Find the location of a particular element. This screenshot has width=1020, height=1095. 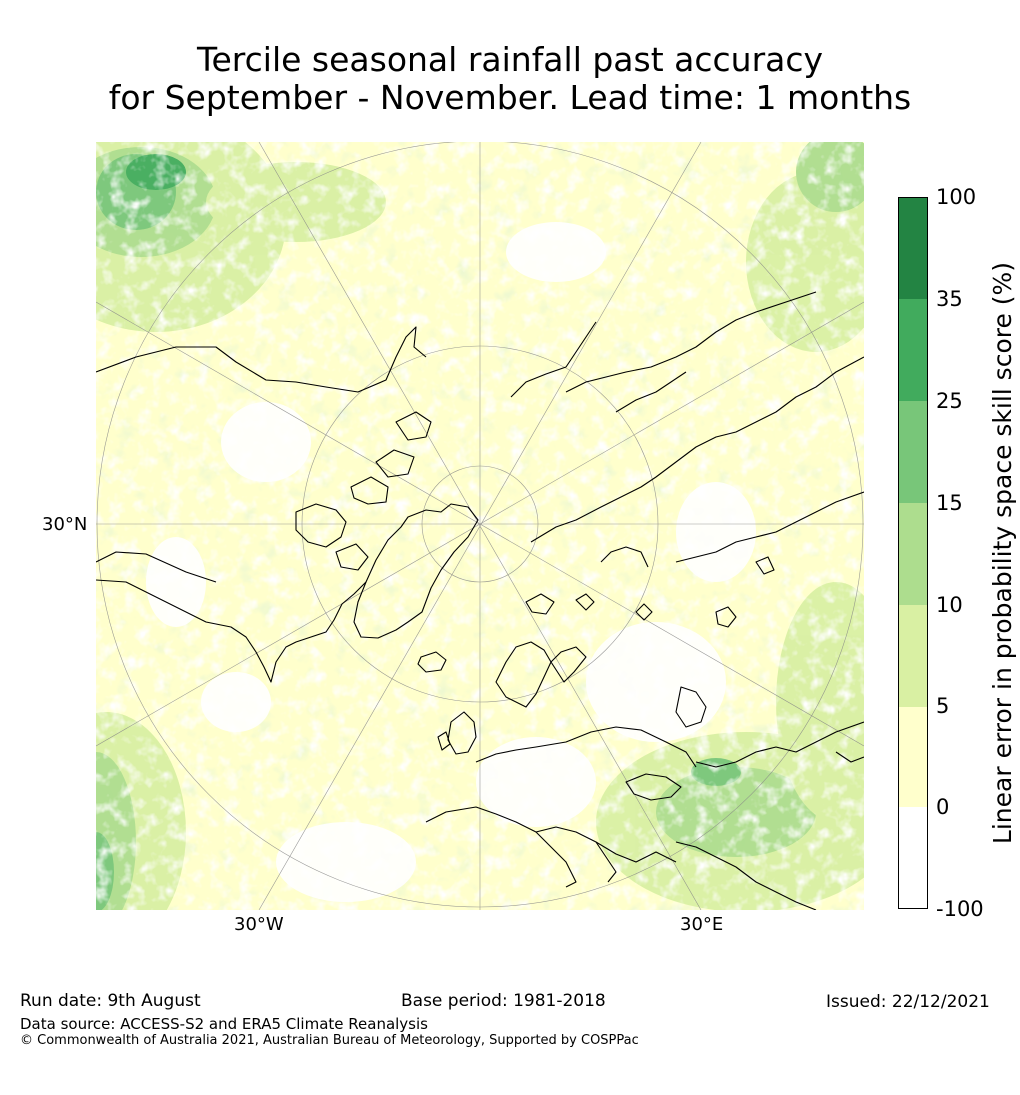

lon-label-30e: 30°E is located at coordinates (702, 924).